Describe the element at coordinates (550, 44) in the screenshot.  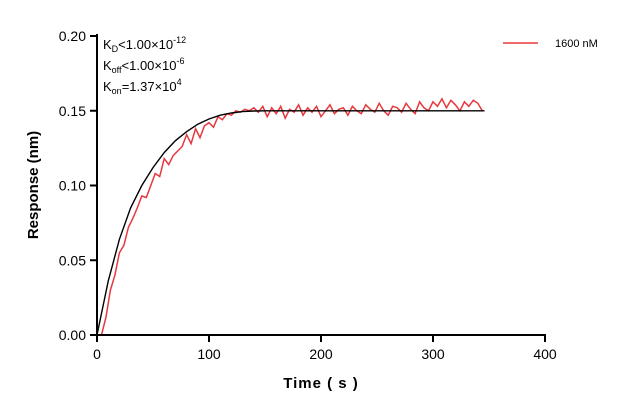
I see `legend: 1600 nM` at that location.